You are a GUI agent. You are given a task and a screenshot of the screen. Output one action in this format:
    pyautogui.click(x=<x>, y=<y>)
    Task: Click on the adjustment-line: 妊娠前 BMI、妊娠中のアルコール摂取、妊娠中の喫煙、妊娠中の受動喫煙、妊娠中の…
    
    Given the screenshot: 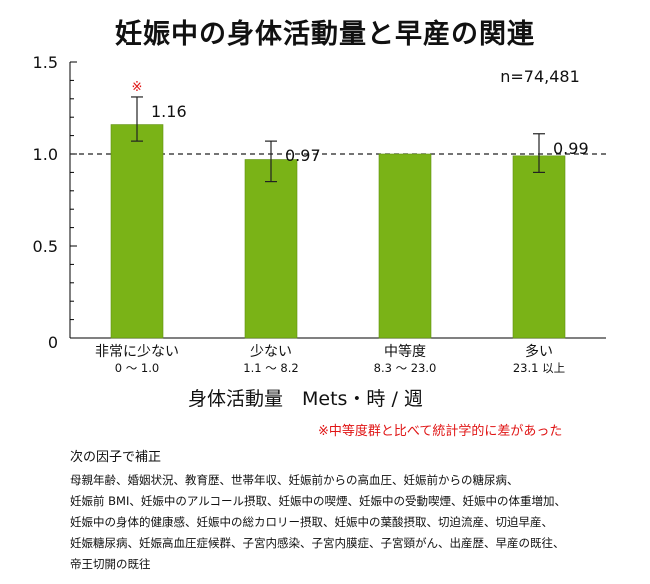 What is the action you would take?
    pyautogui.click(x=318, y=501)
    